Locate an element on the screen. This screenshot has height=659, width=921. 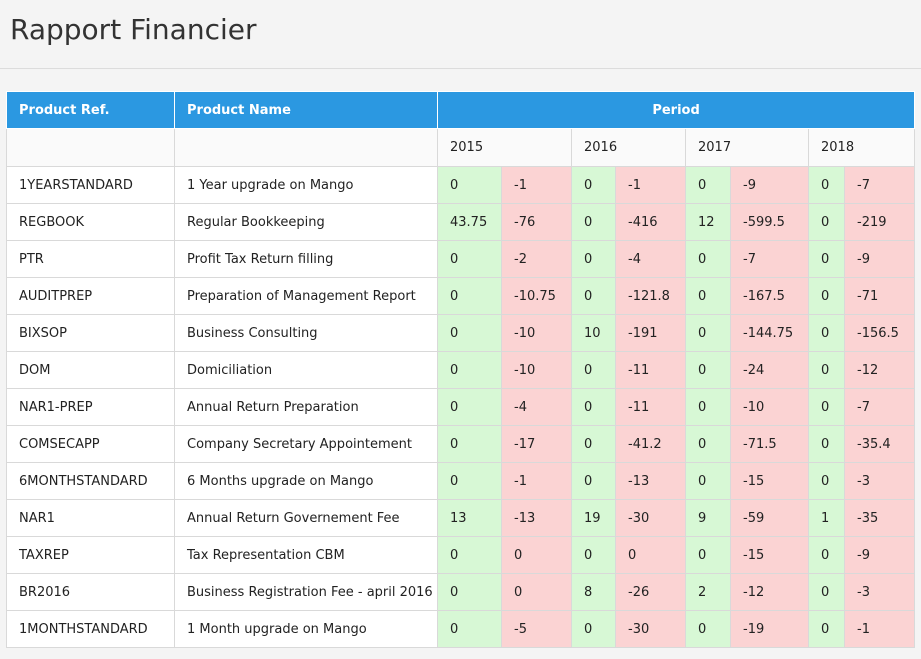
product-name-cell: Company Secretary Appointement is located at coordinates (306, 444).